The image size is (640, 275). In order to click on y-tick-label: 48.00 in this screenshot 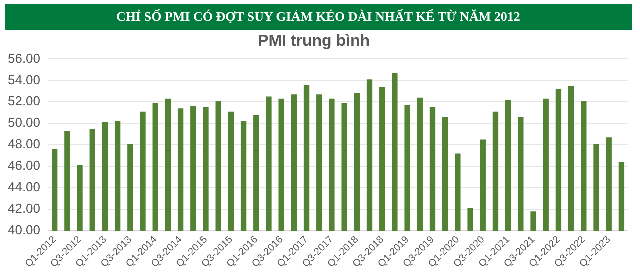, I will do `click(24, 144)`.